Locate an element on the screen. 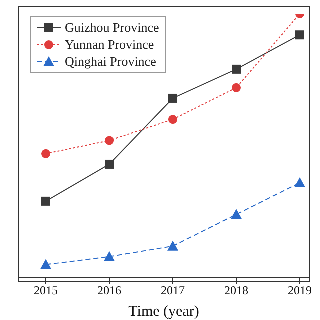 This screenshot has width=320, height=320. x-tick-label: 2017 is located at coordinates (173, 291).